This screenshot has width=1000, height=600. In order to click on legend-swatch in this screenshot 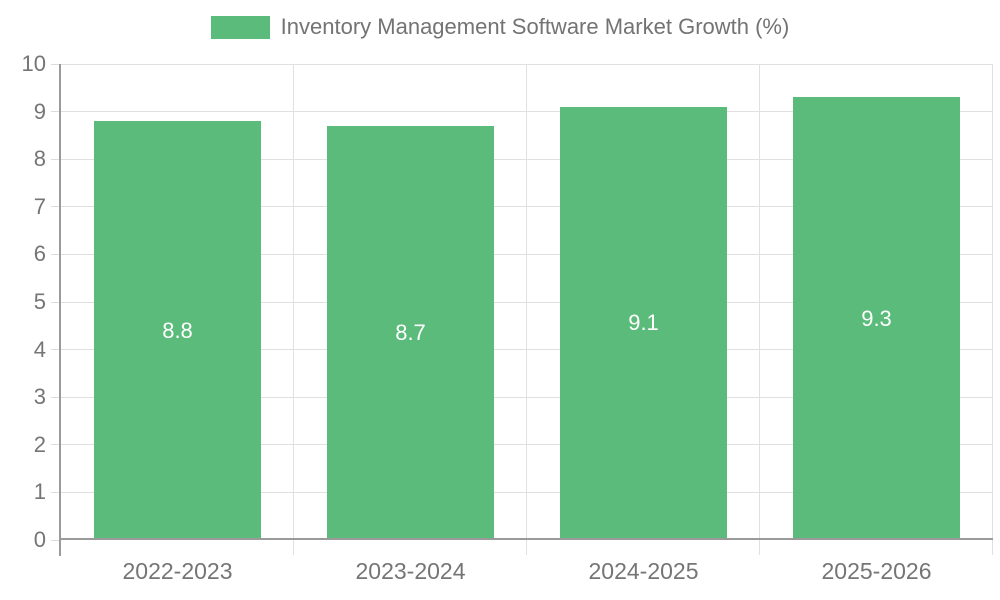, I will do `click(240, 27)`.